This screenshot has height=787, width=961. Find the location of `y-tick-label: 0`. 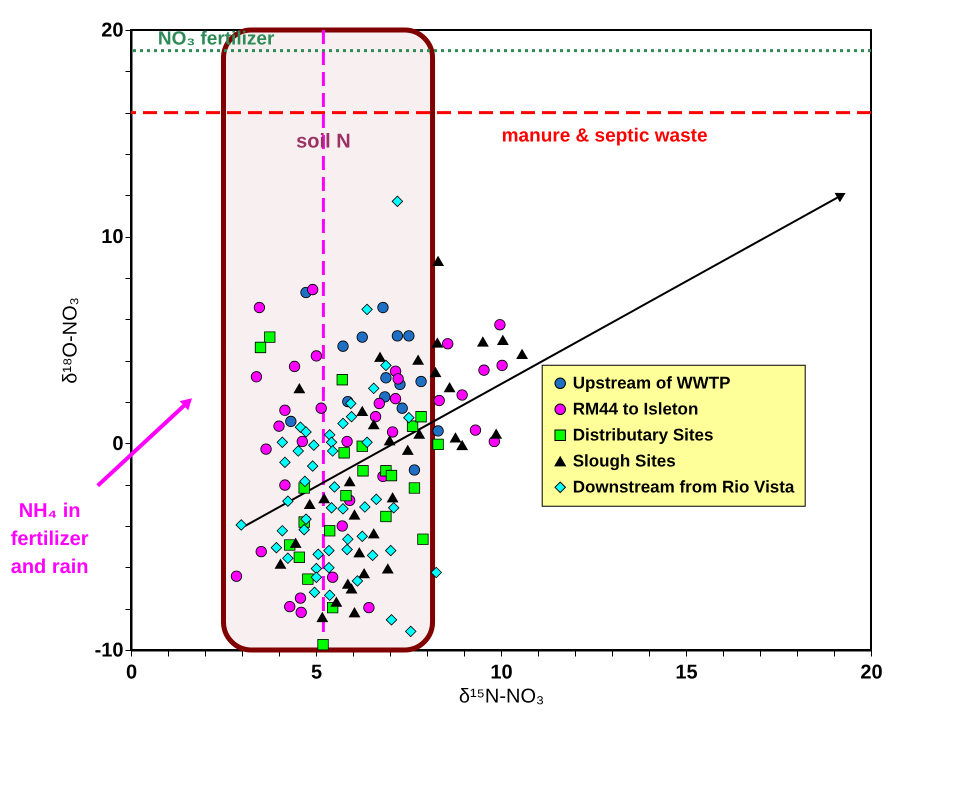

y-tick-label: 0 is located at coordinates (118, 443).